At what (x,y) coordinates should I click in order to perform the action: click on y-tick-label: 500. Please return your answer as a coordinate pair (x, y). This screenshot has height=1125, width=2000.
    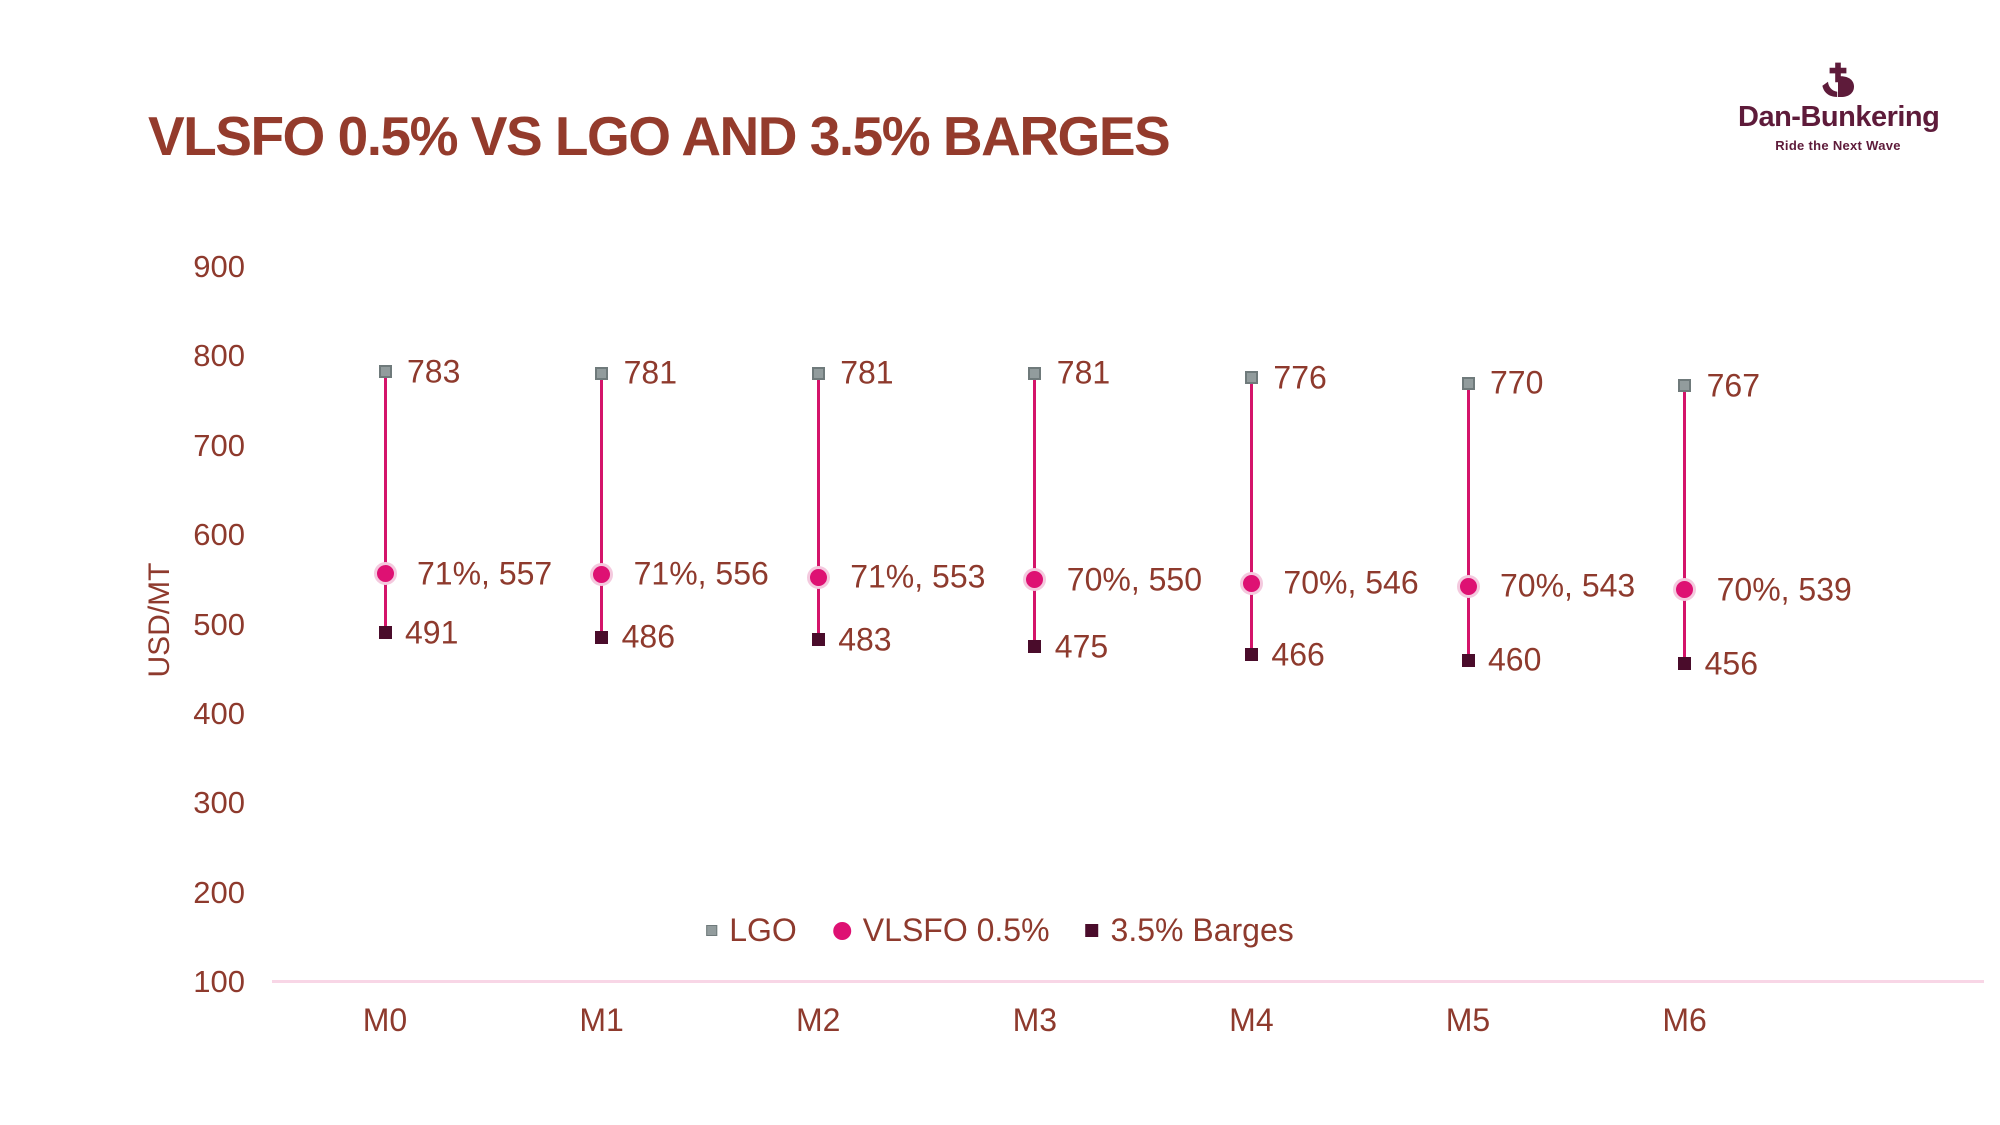
    Looking at the image, I should click on (219, 624).